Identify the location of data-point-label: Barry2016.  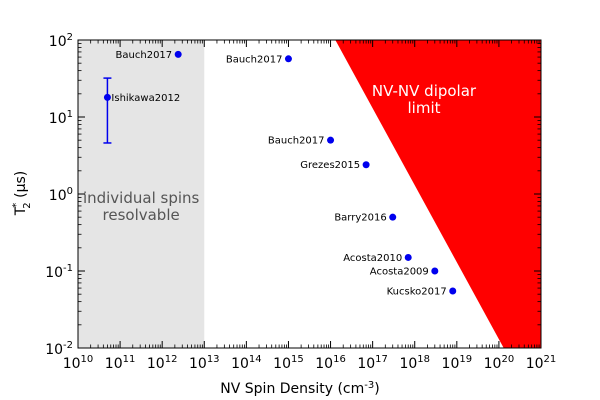
(360, 218).